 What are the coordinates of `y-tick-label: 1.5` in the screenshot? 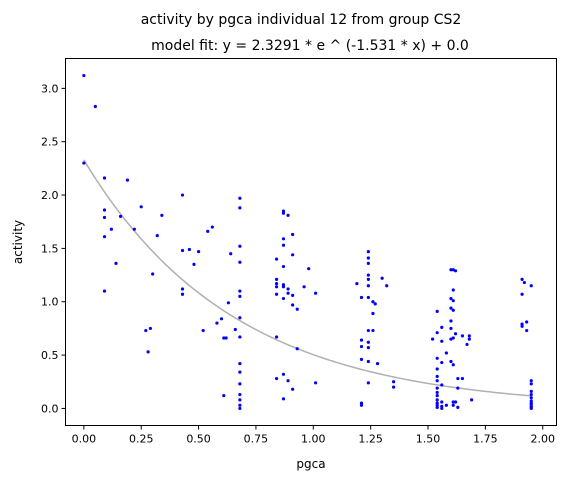 It's located at (50, 248).